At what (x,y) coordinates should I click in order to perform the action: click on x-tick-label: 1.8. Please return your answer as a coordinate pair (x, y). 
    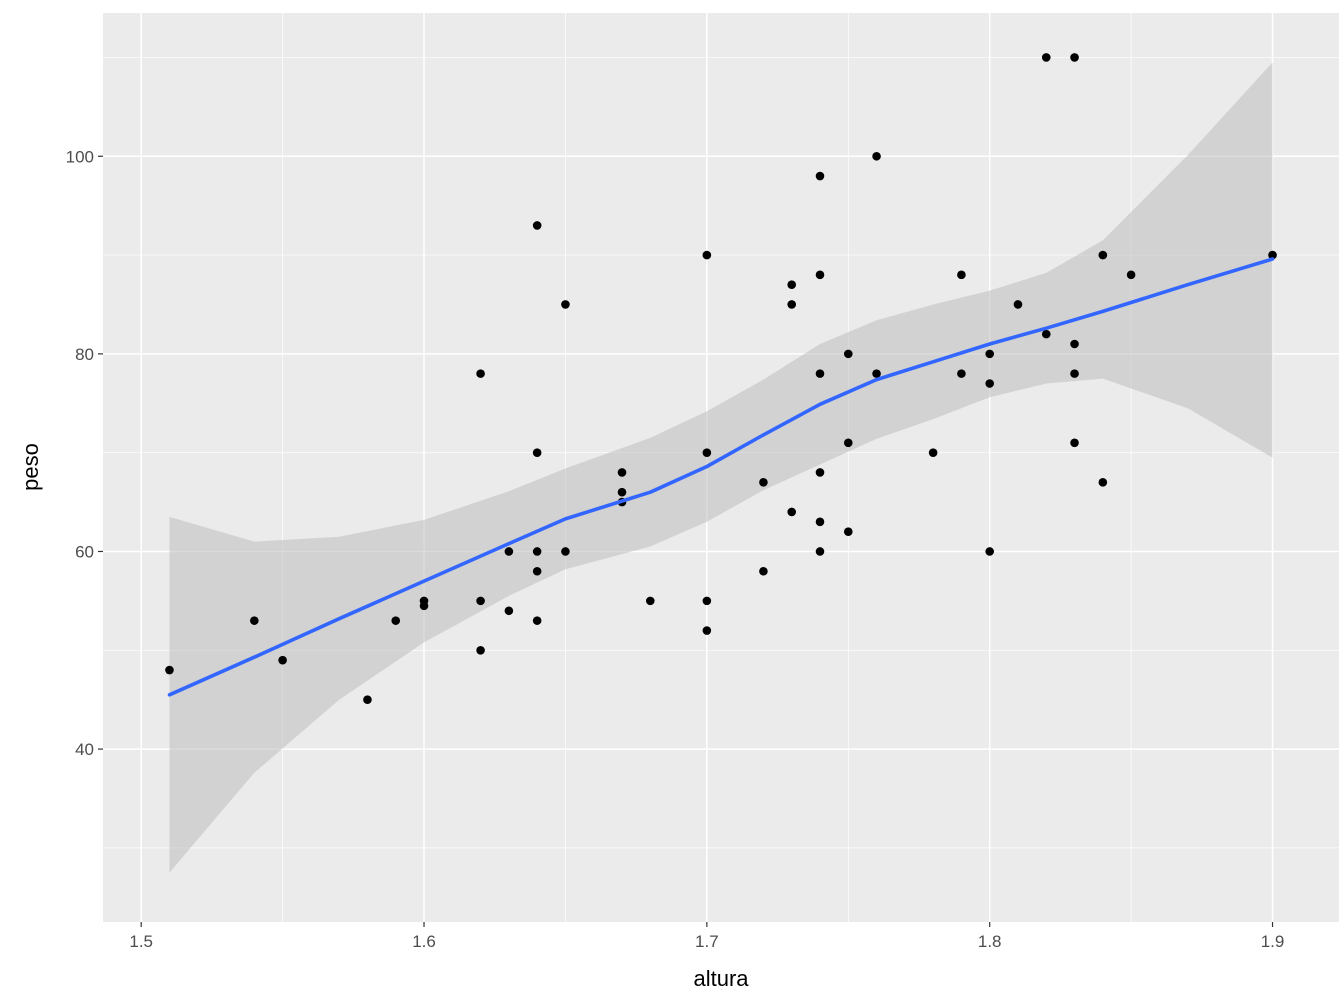
    Looking at the image, I should click on (990, 941).